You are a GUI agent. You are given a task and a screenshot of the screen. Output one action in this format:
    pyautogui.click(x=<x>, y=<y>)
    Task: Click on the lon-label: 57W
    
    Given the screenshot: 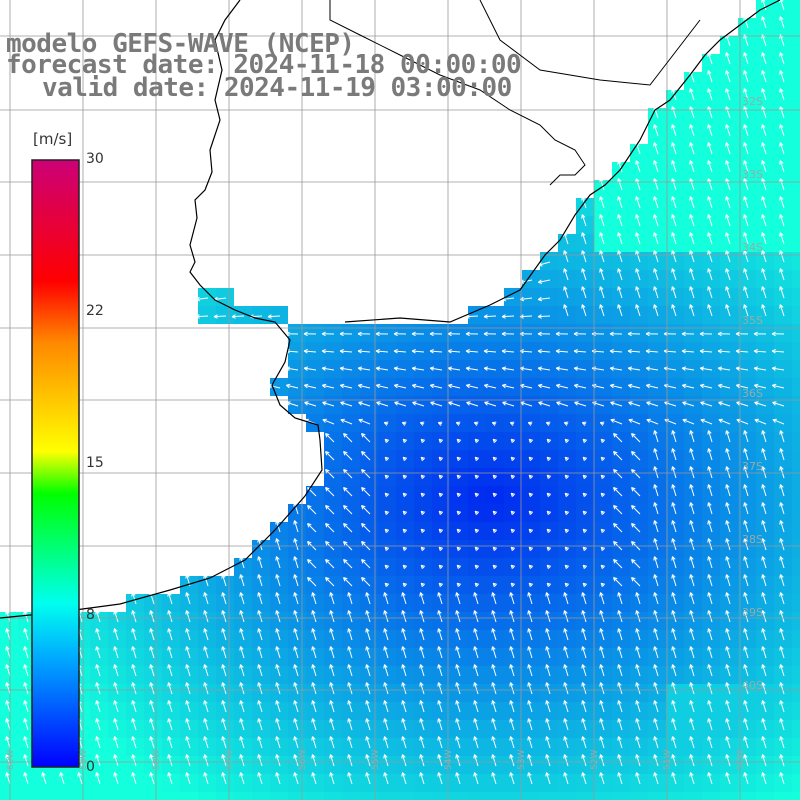 What is the action you would take?
    pyautogui.click(x=230, y=759)
    